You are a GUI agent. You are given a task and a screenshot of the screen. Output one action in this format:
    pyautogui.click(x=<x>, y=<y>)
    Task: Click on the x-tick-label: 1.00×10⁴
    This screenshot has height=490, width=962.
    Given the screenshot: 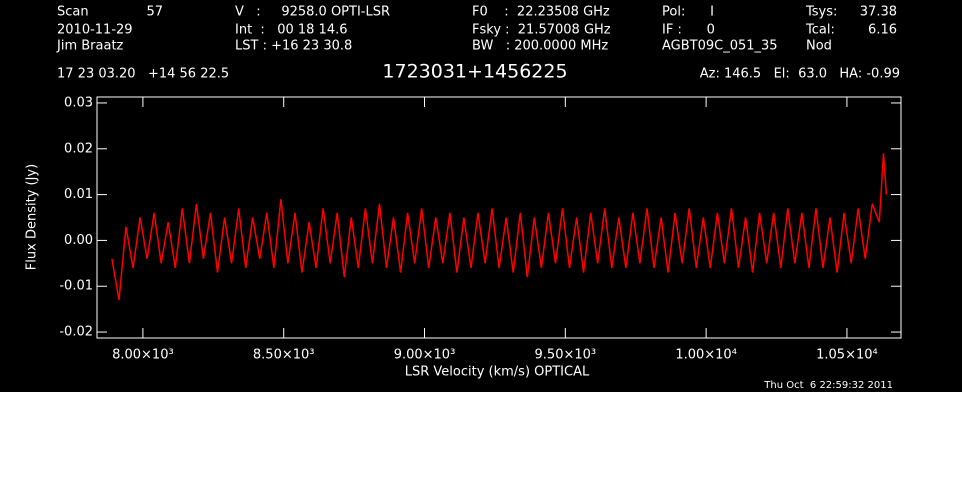 What is the action you would take?
    pyautogui.click(x=706, y=355)
    